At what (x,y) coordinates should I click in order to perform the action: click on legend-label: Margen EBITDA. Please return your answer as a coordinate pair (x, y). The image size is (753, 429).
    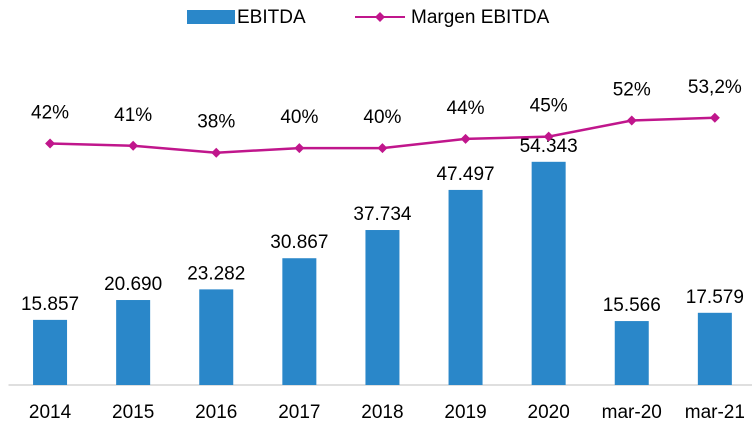
    Looking at the image, I should click on (480, 17).